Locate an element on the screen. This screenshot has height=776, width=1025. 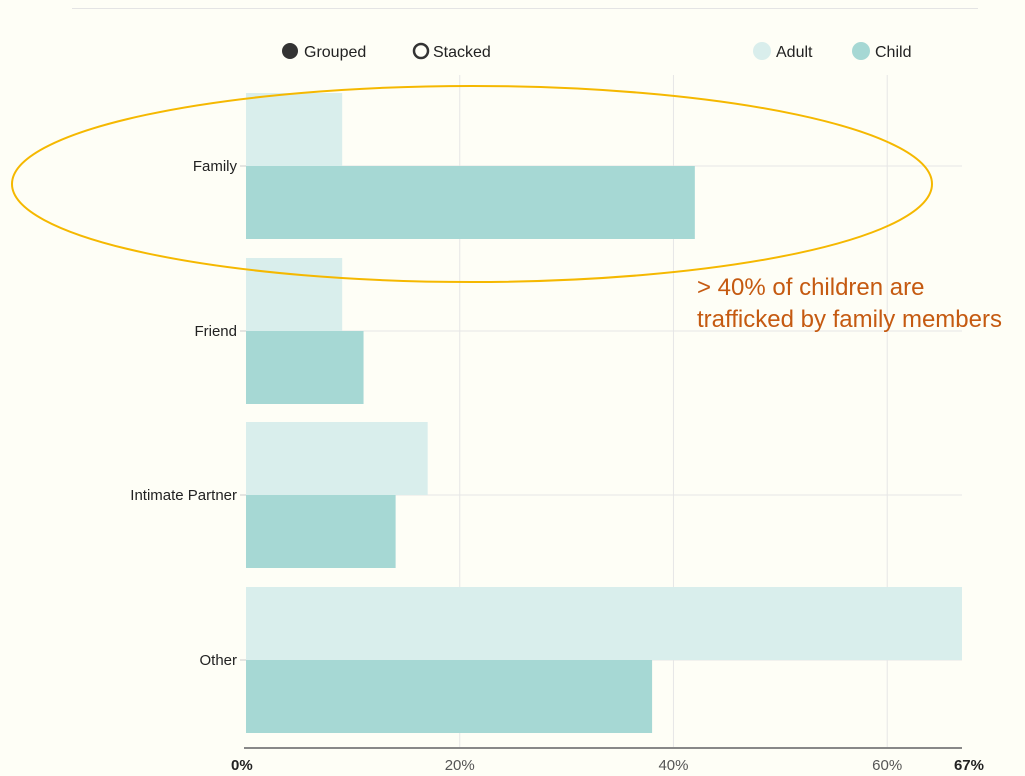
bar-child-intimate-partner is located at coordinates (321, 531).